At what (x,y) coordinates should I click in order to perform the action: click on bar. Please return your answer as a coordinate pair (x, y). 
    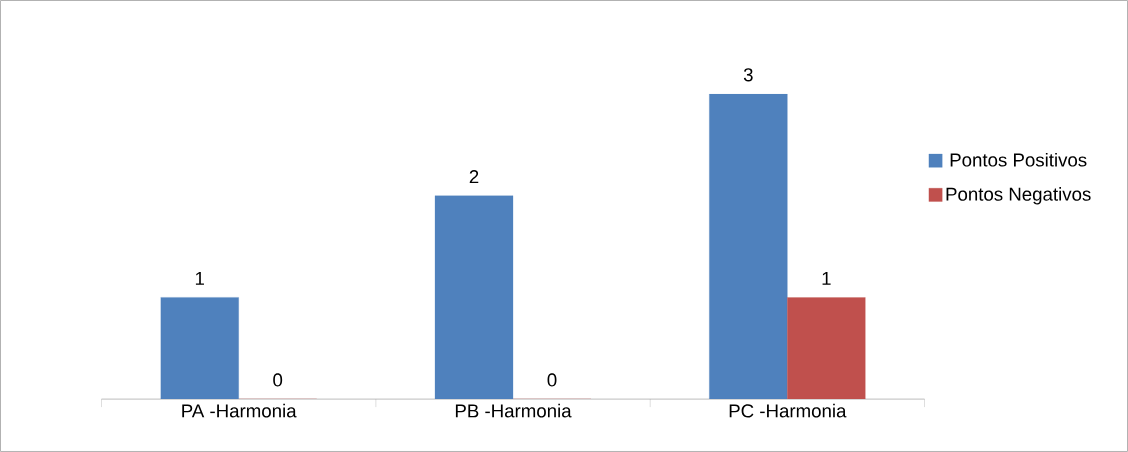
    Looking at the image, I should click on (826, 348).